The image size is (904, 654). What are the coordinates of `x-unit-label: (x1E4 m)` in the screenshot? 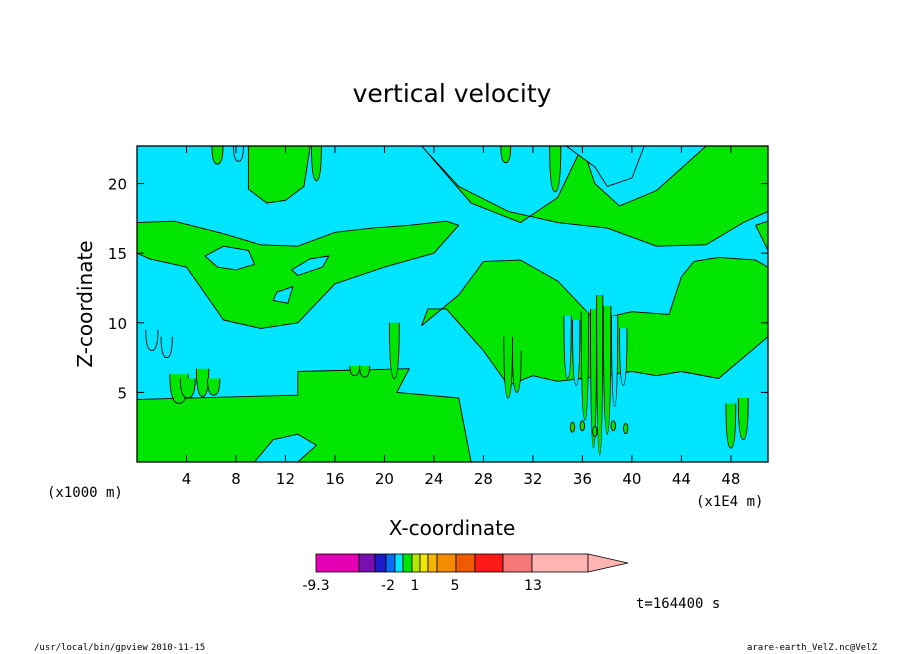 It's located at (729, 502).